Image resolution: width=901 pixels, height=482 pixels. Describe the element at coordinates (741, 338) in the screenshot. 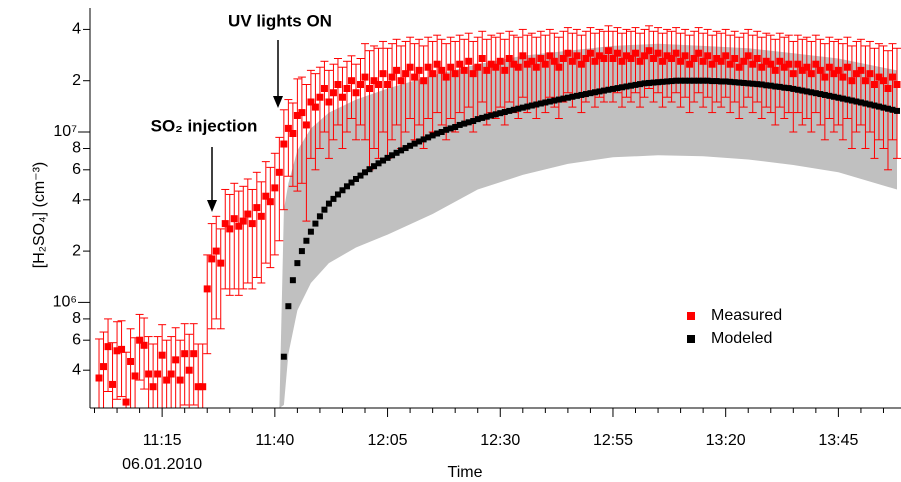

I see `legend-label: Modeled` at that location.